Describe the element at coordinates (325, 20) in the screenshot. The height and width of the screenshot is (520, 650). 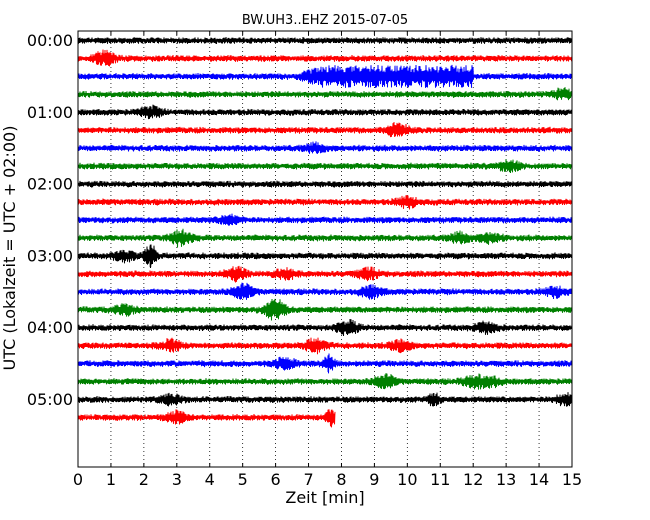
I see `chart-title: BW.UH3..EHZ 2015-07-05` at that location.